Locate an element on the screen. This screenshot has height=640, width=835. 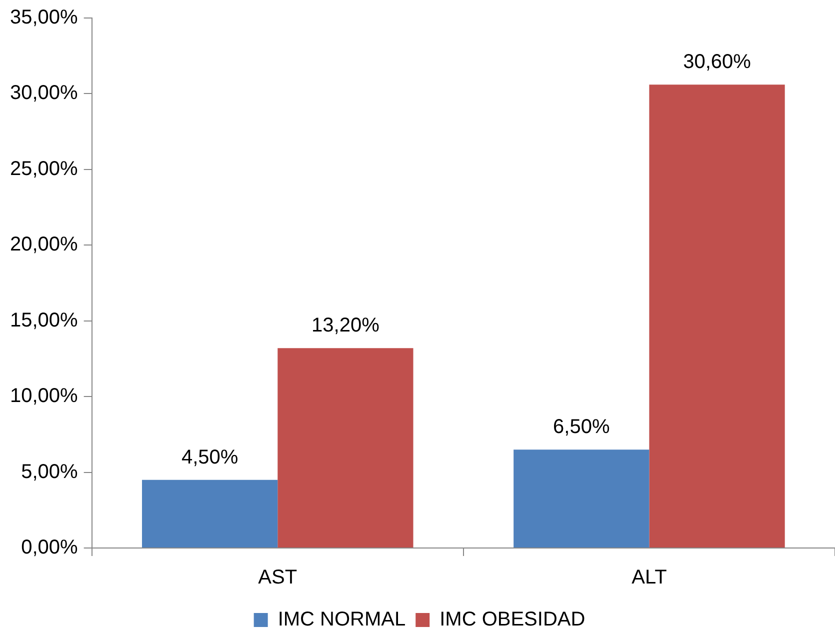
y-tick-label: 0,00% is located at coordinates (49, 547).